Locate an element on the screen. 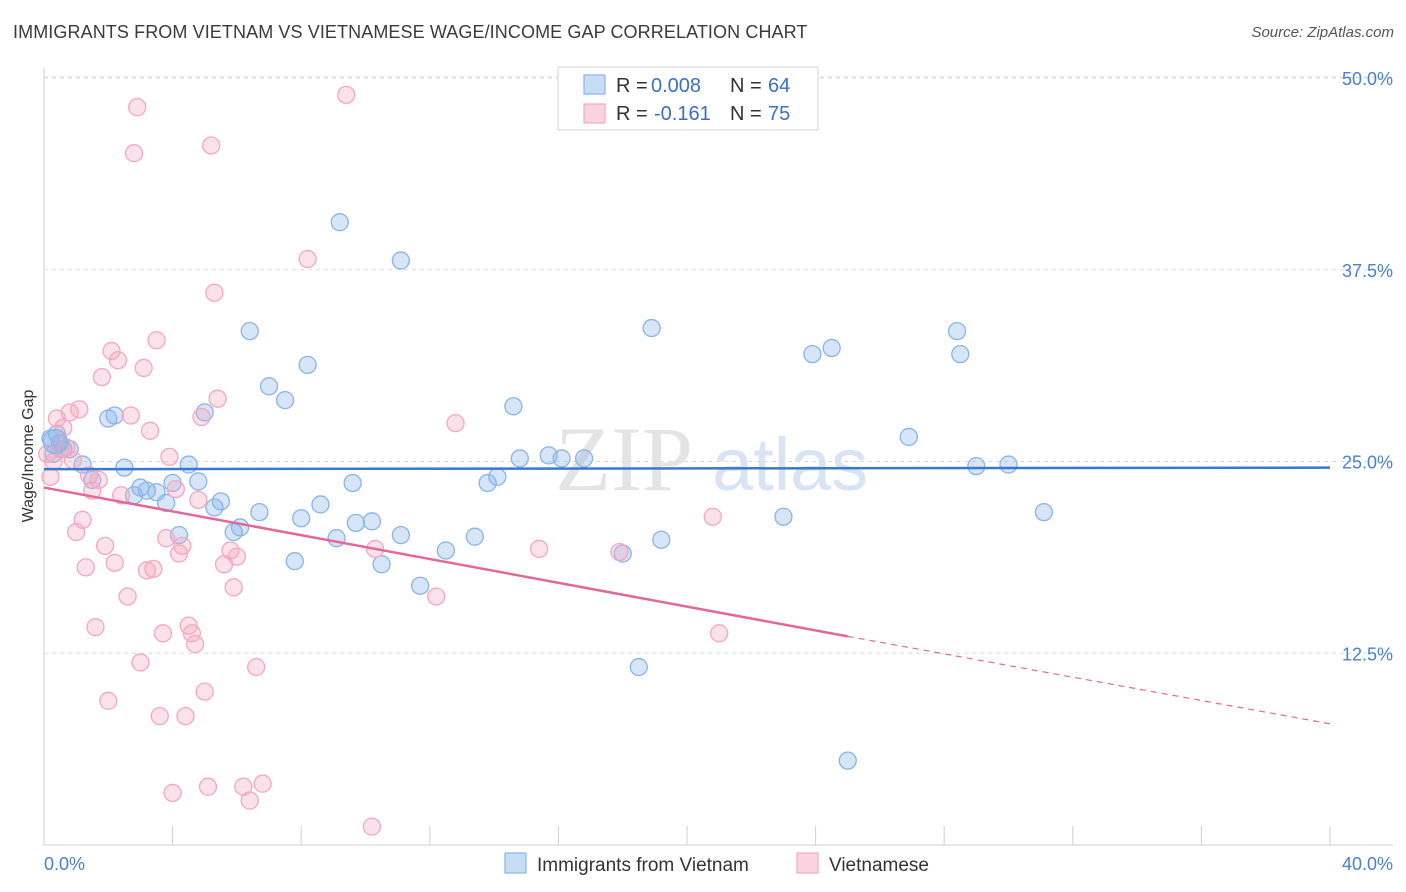  stats-legend: R = 0.008 N = 64 R = -0.161 N = 75 is located at coordinates (688, 98).